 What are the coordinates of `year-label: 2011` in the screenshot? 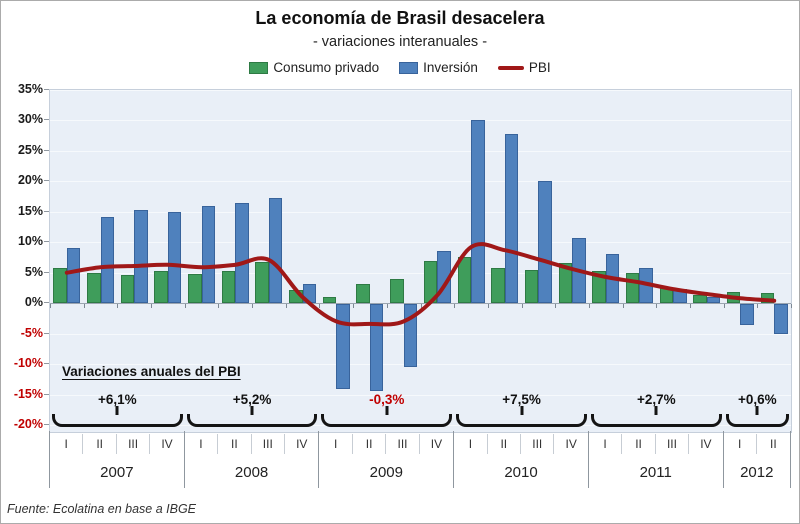 It's located at (655, 472).